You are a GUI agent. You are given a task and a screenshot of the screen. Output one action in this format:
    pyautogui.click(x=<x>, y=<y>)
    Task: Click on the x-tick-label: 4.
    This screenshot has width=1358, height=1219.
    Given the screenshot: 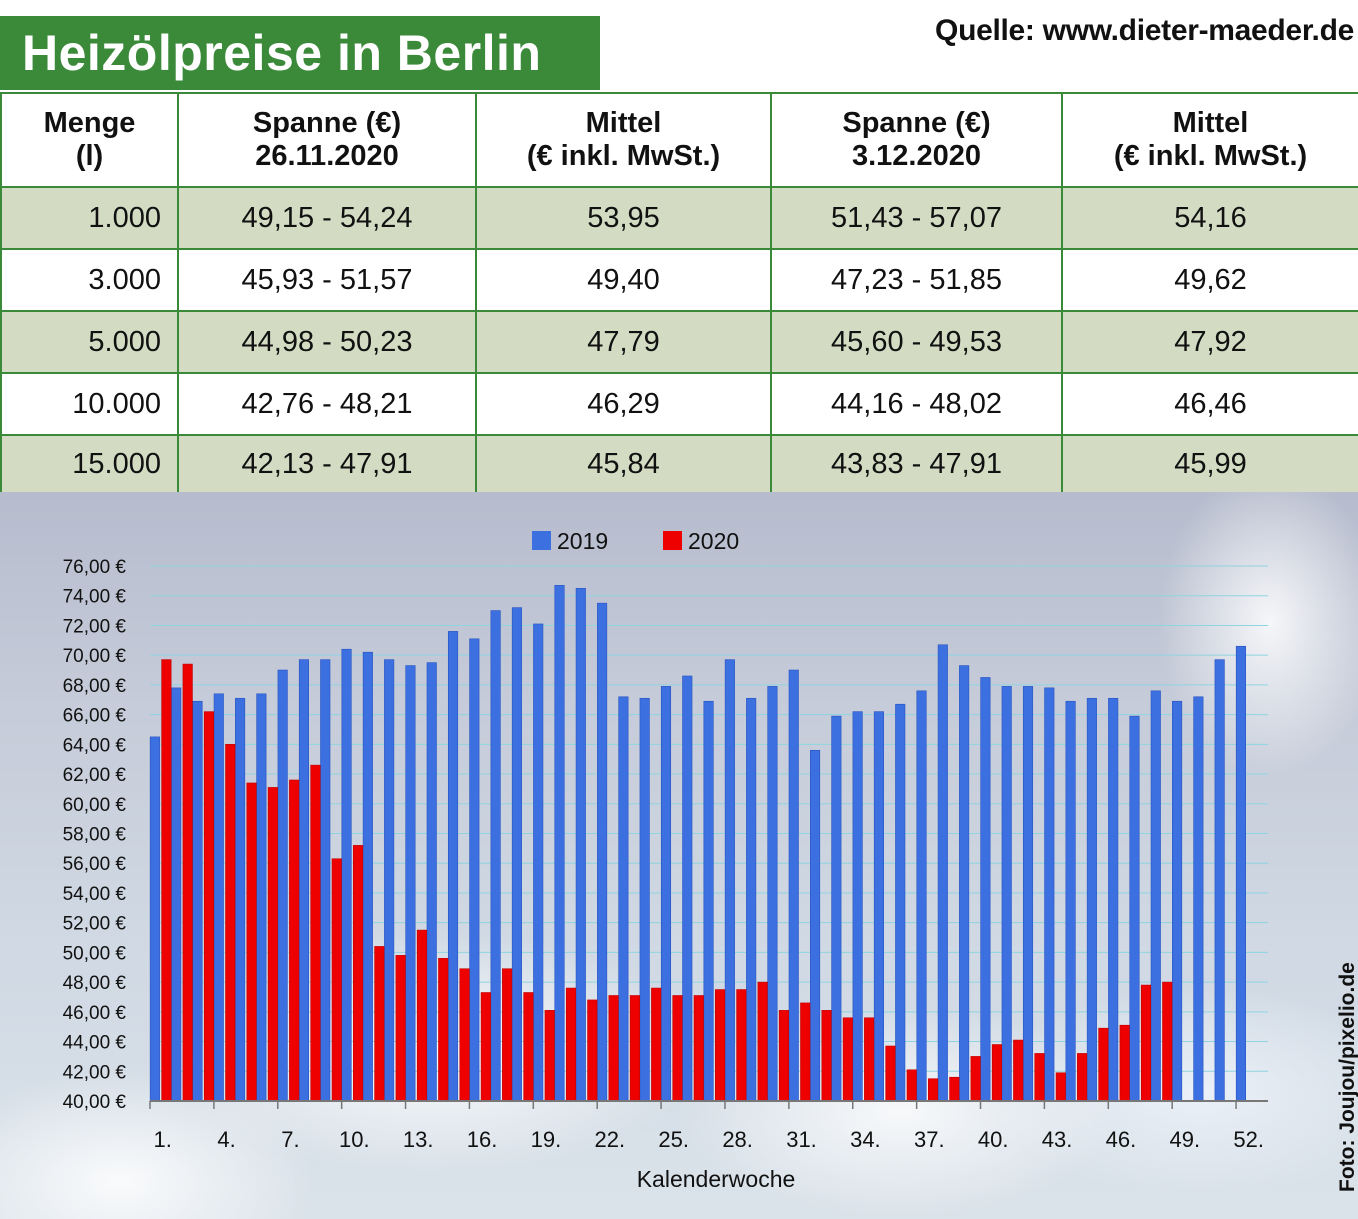 What is the action you would take?
    pyautogui.click(x=226, y=1139)
    